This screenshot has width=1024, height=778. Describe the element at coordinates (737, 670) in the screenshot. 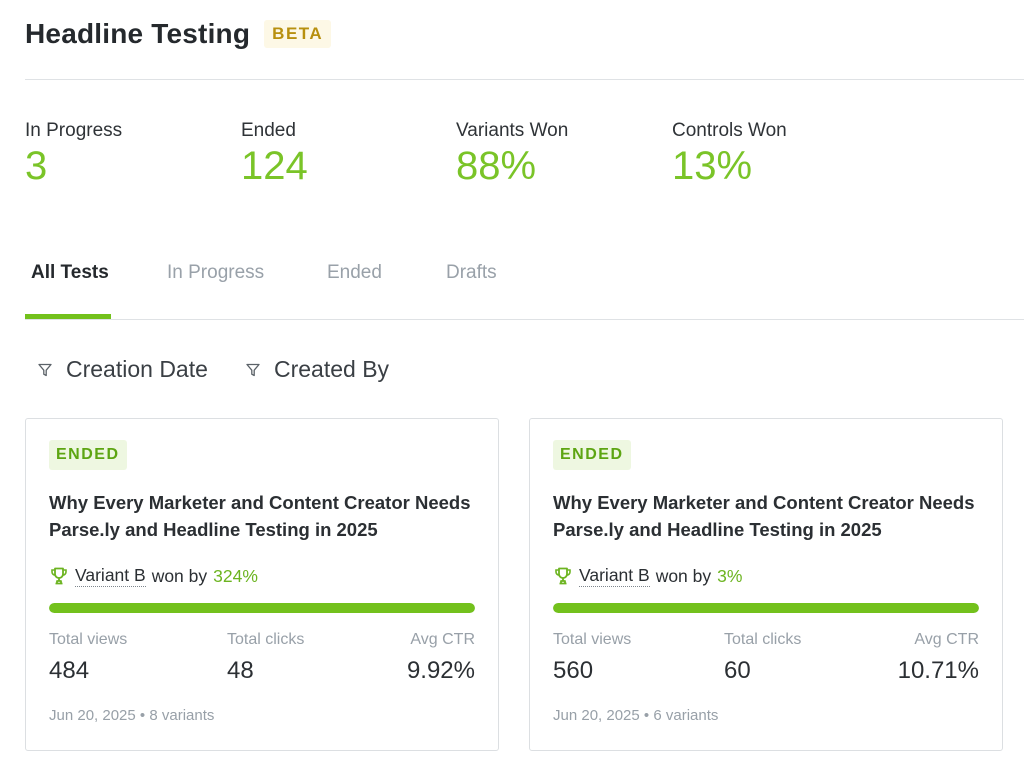

I see `metric-value: 60` at that location.